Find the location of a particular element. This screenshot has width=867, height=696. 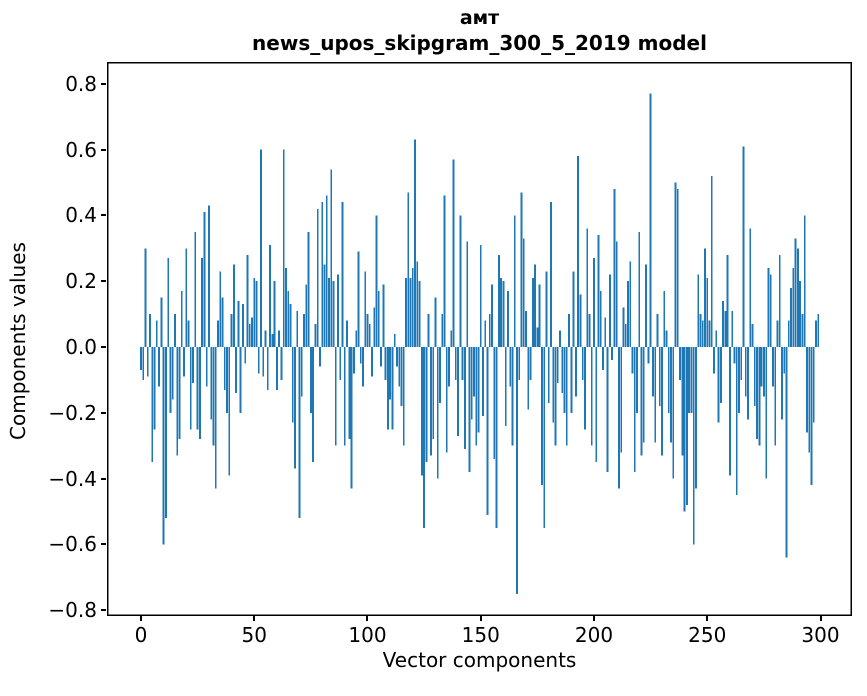

y-tick-label: 0.0 is located at coordinates (81, 346).